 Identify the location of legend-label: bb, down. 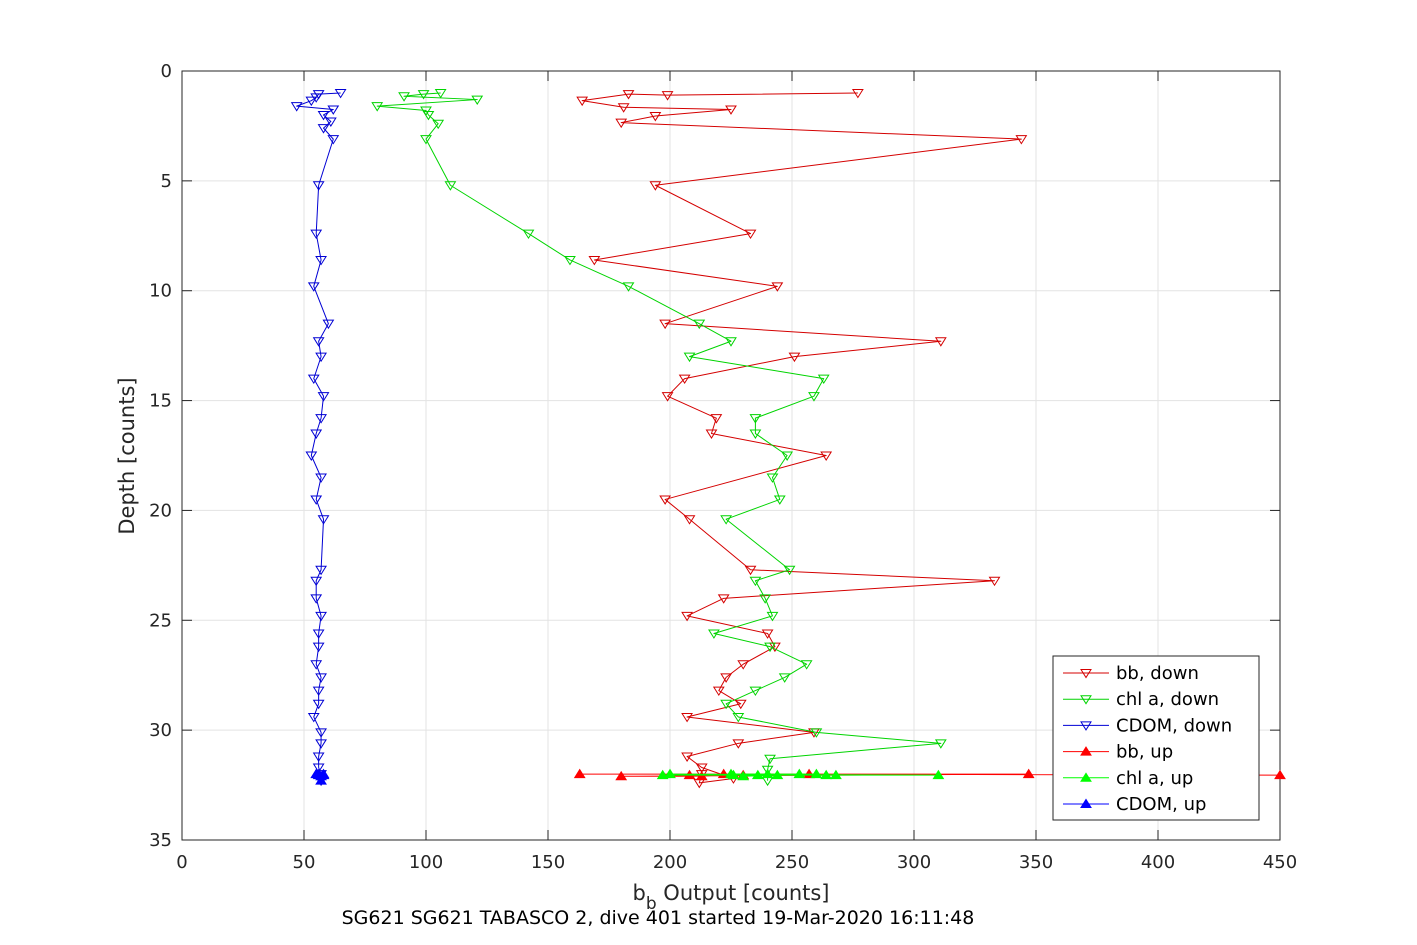
(1157, 673).